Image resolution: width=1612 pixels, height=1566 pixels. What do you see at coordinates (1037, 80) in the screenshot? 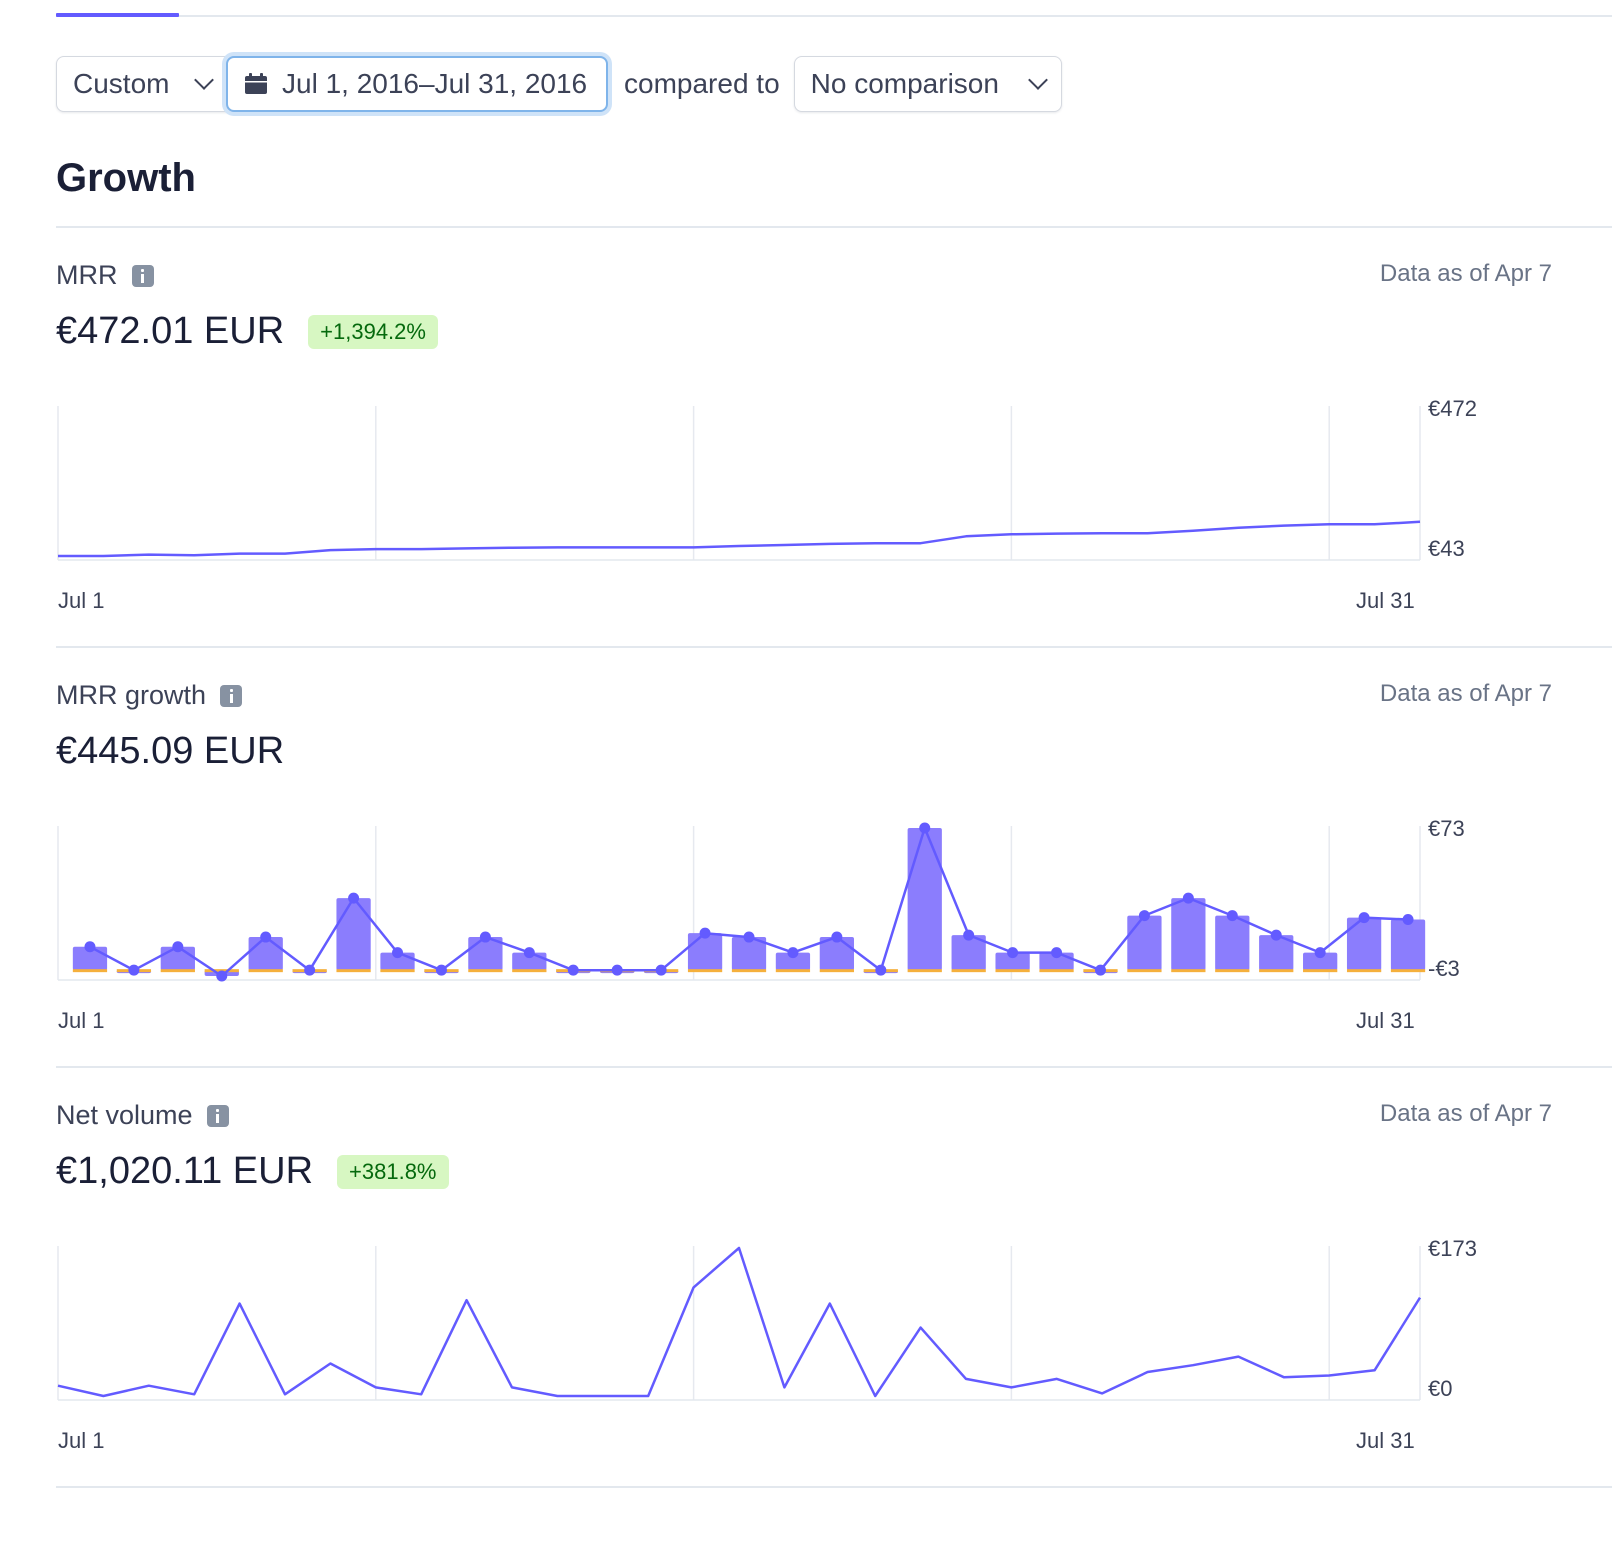
I see `chevron-down-icon` at bounding box center [1037, 80].